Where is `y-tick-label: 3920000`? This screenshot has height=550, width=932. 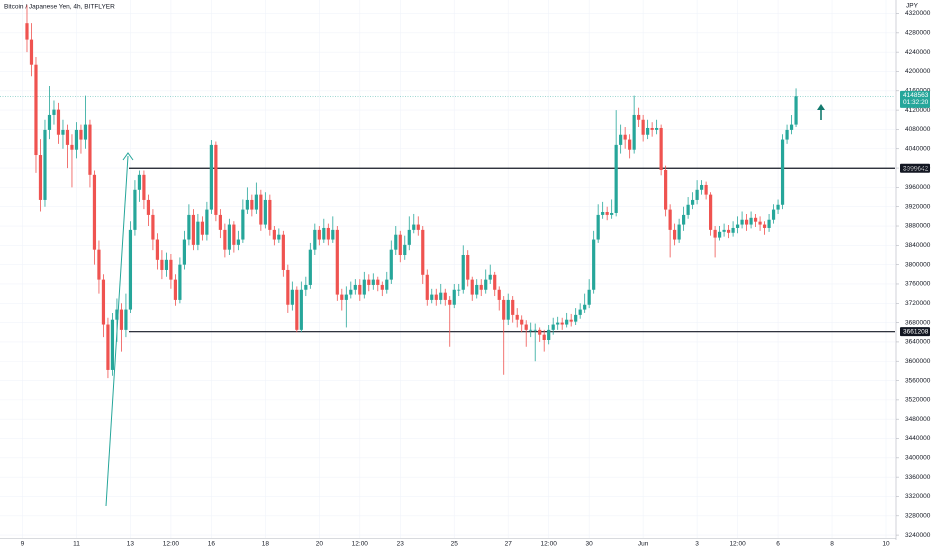 y-tick-label: 3920000 is located at coordinates (918, 206).